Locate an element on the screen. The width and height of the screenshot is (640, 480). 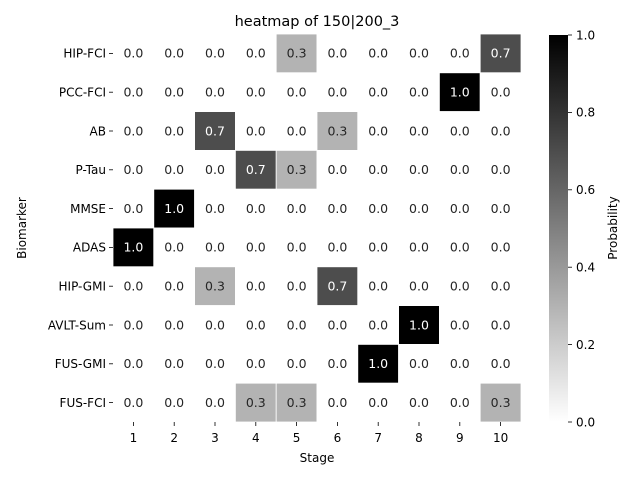
y-tick-label: P-Tau is located at coordinates (90, 170).